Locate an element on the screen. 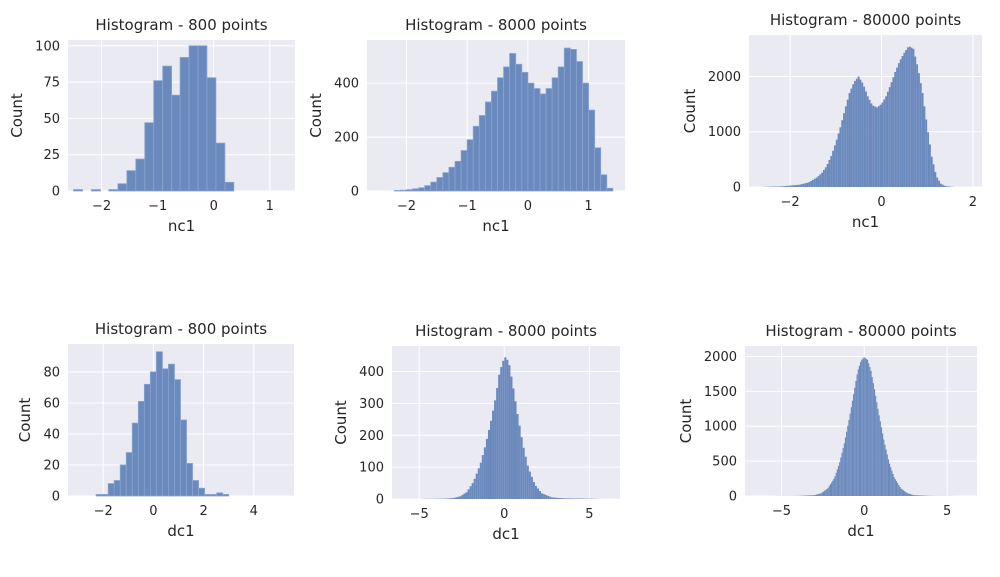  x-tick-label: −1 is located at coordinates (157, 206).